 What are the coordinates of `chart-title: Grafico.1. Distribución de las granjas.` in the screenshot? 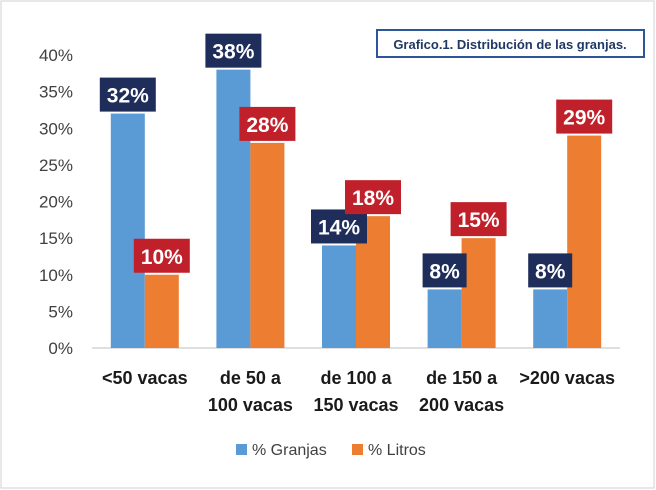 It's located at (509, 44).